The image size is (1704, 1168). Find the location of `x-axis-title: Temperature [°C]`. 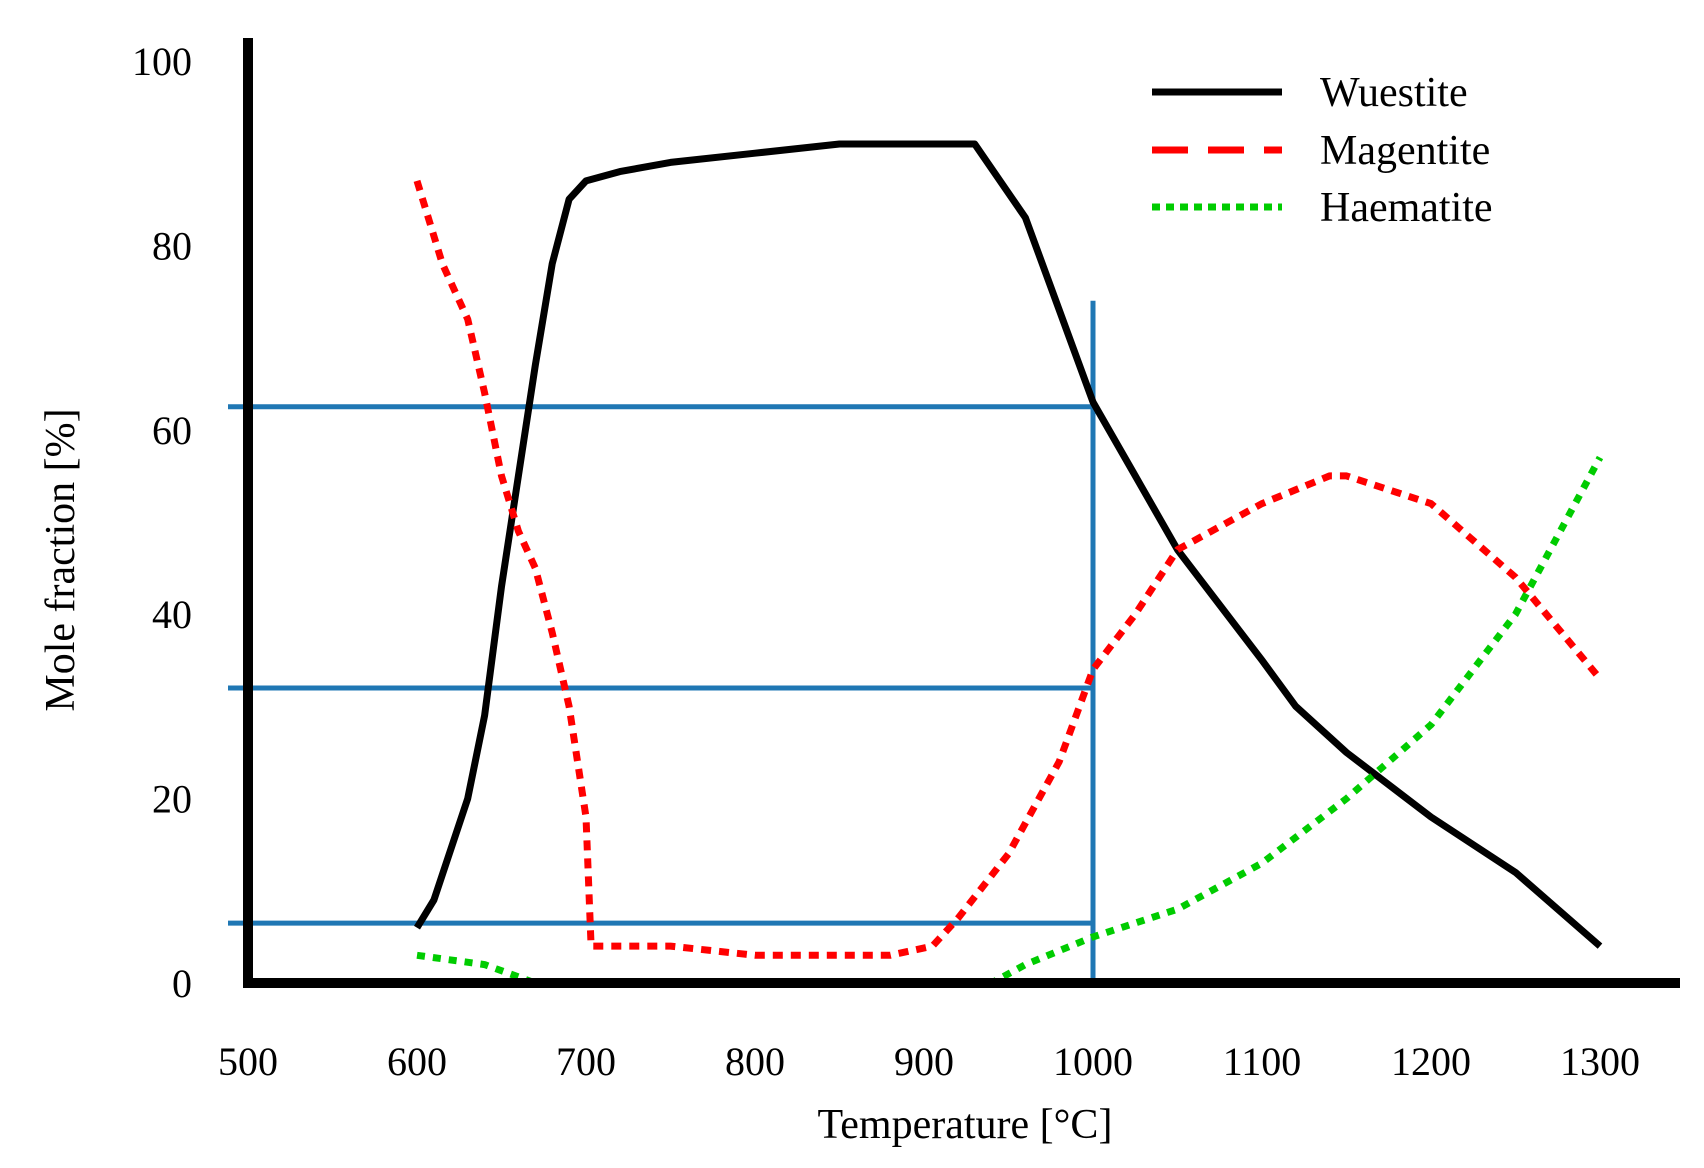

x-axis-title: Temperature [°C] is located at coordinates (965, 1125).